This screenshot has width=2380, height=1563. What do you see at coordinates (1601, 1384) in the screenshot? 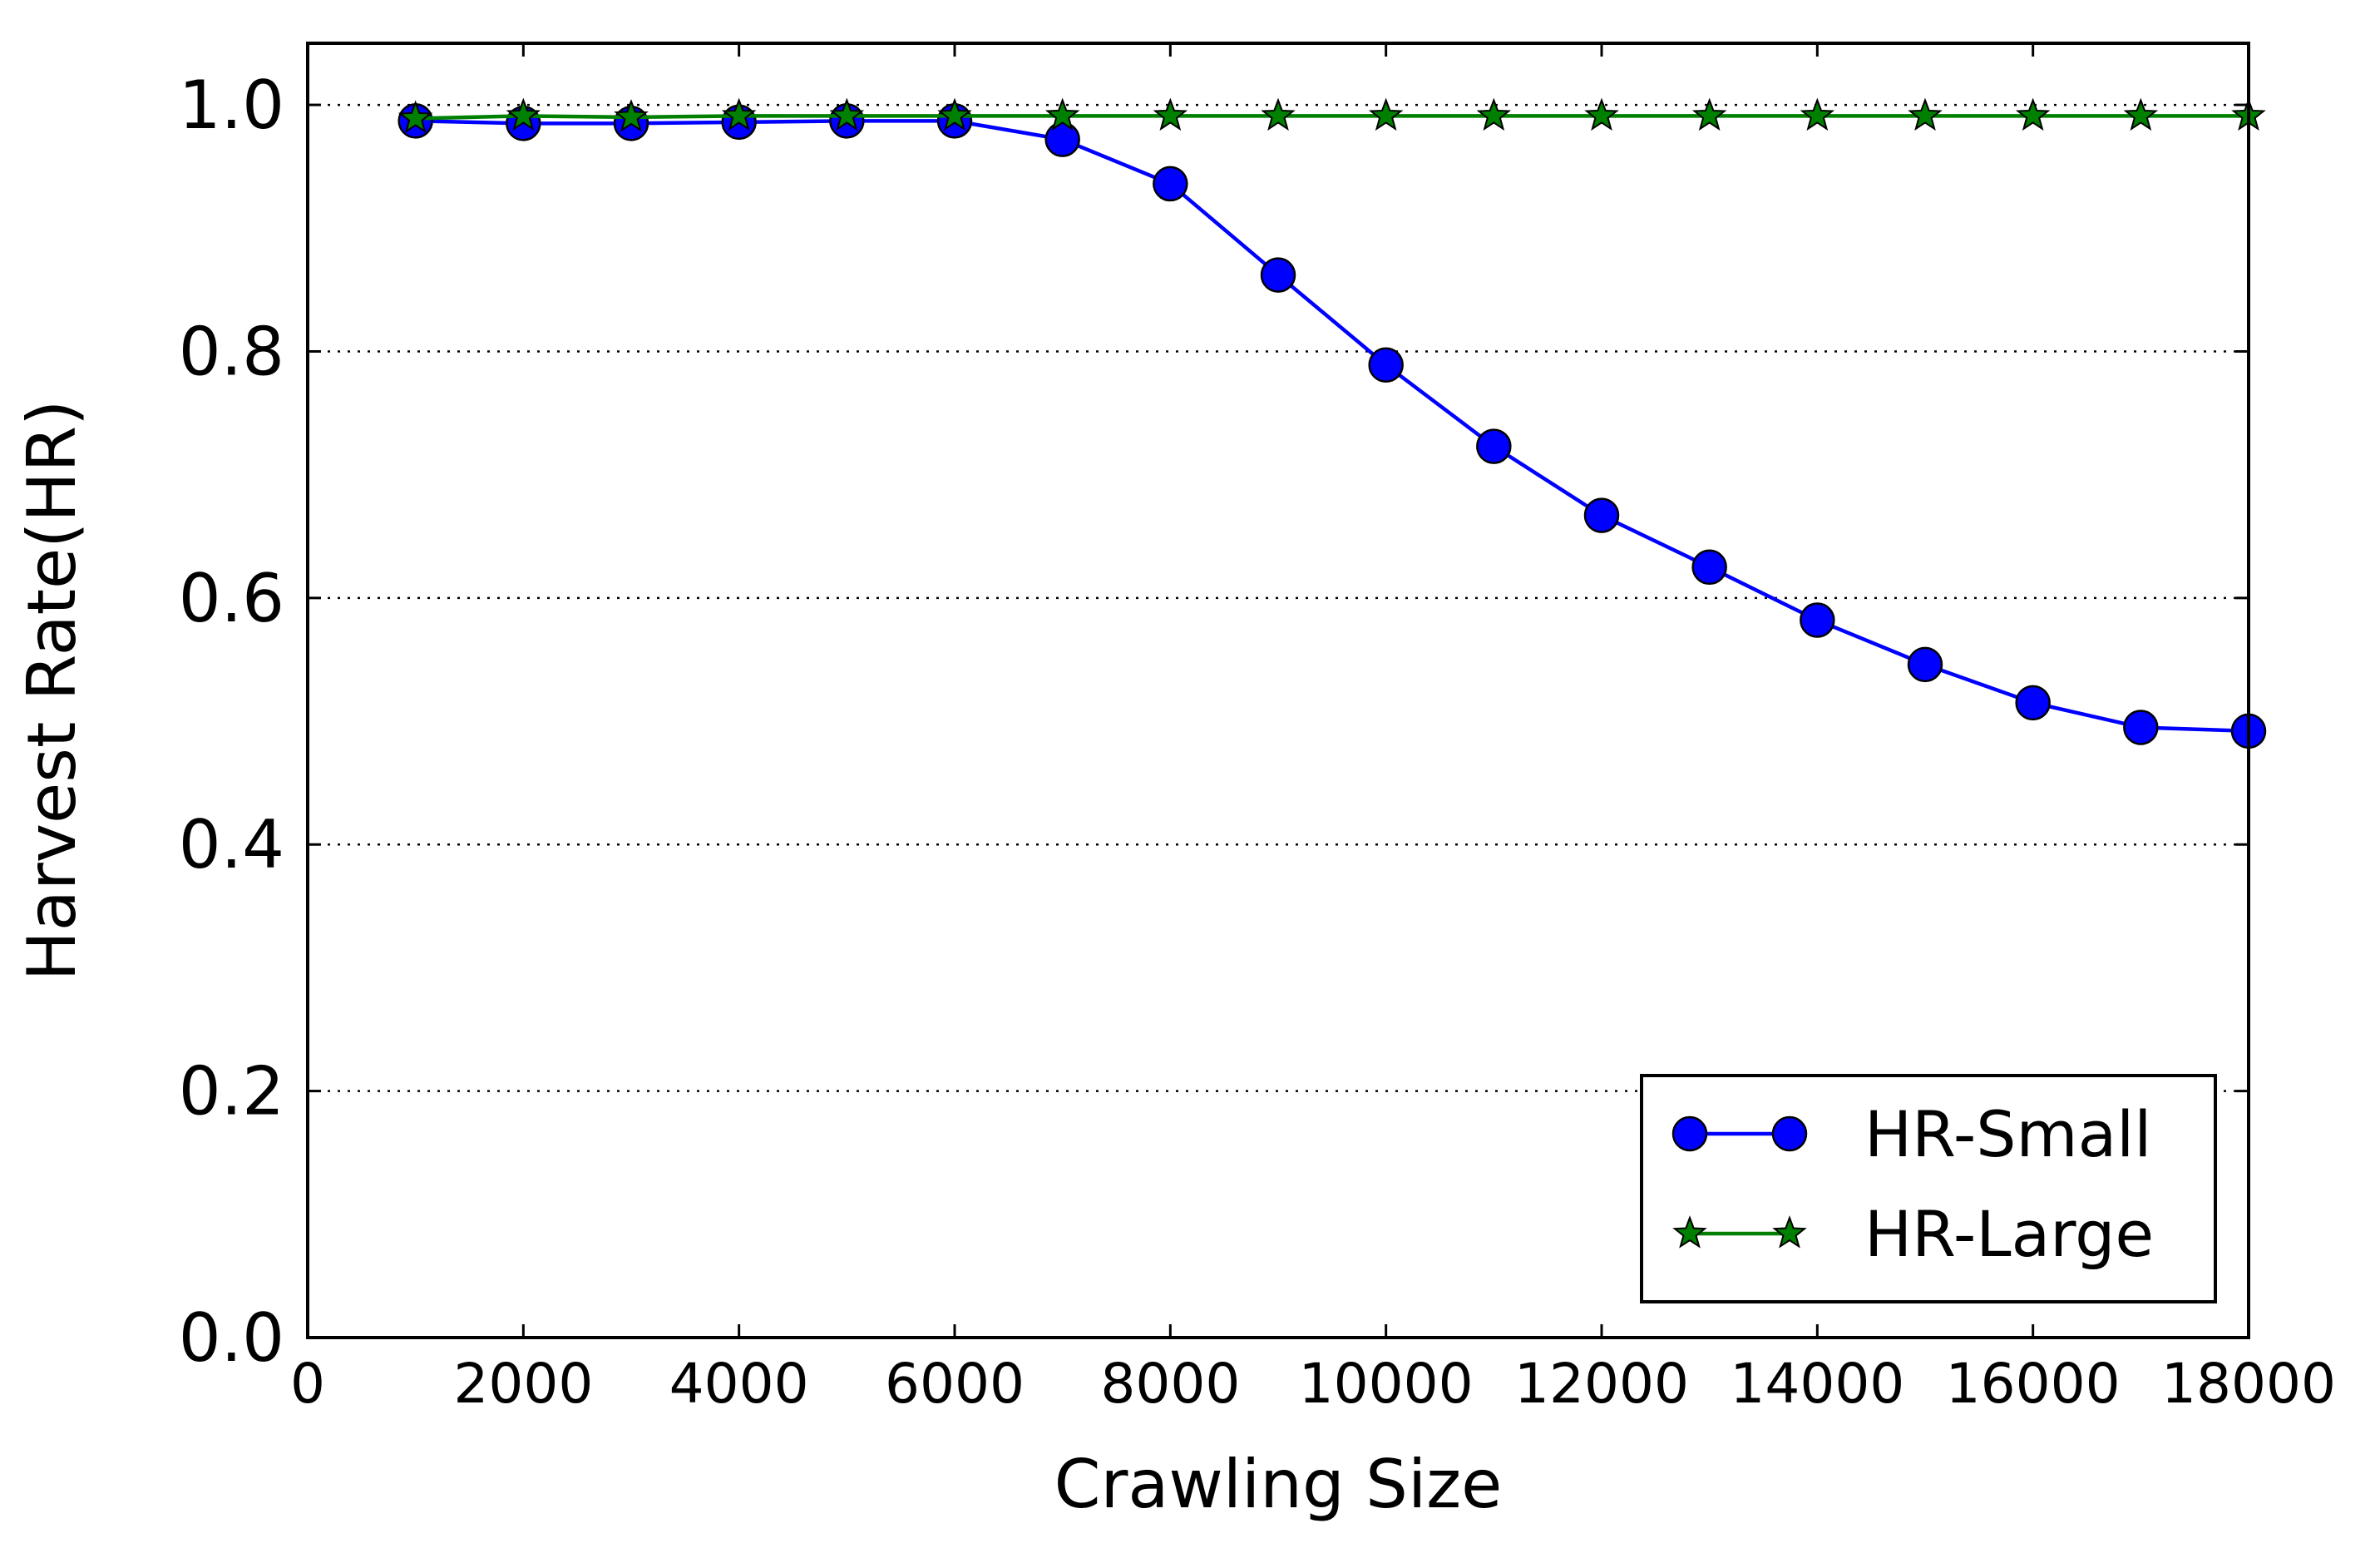
I see `x-tick-label: 12000` at bounding box center [1601, 1384].